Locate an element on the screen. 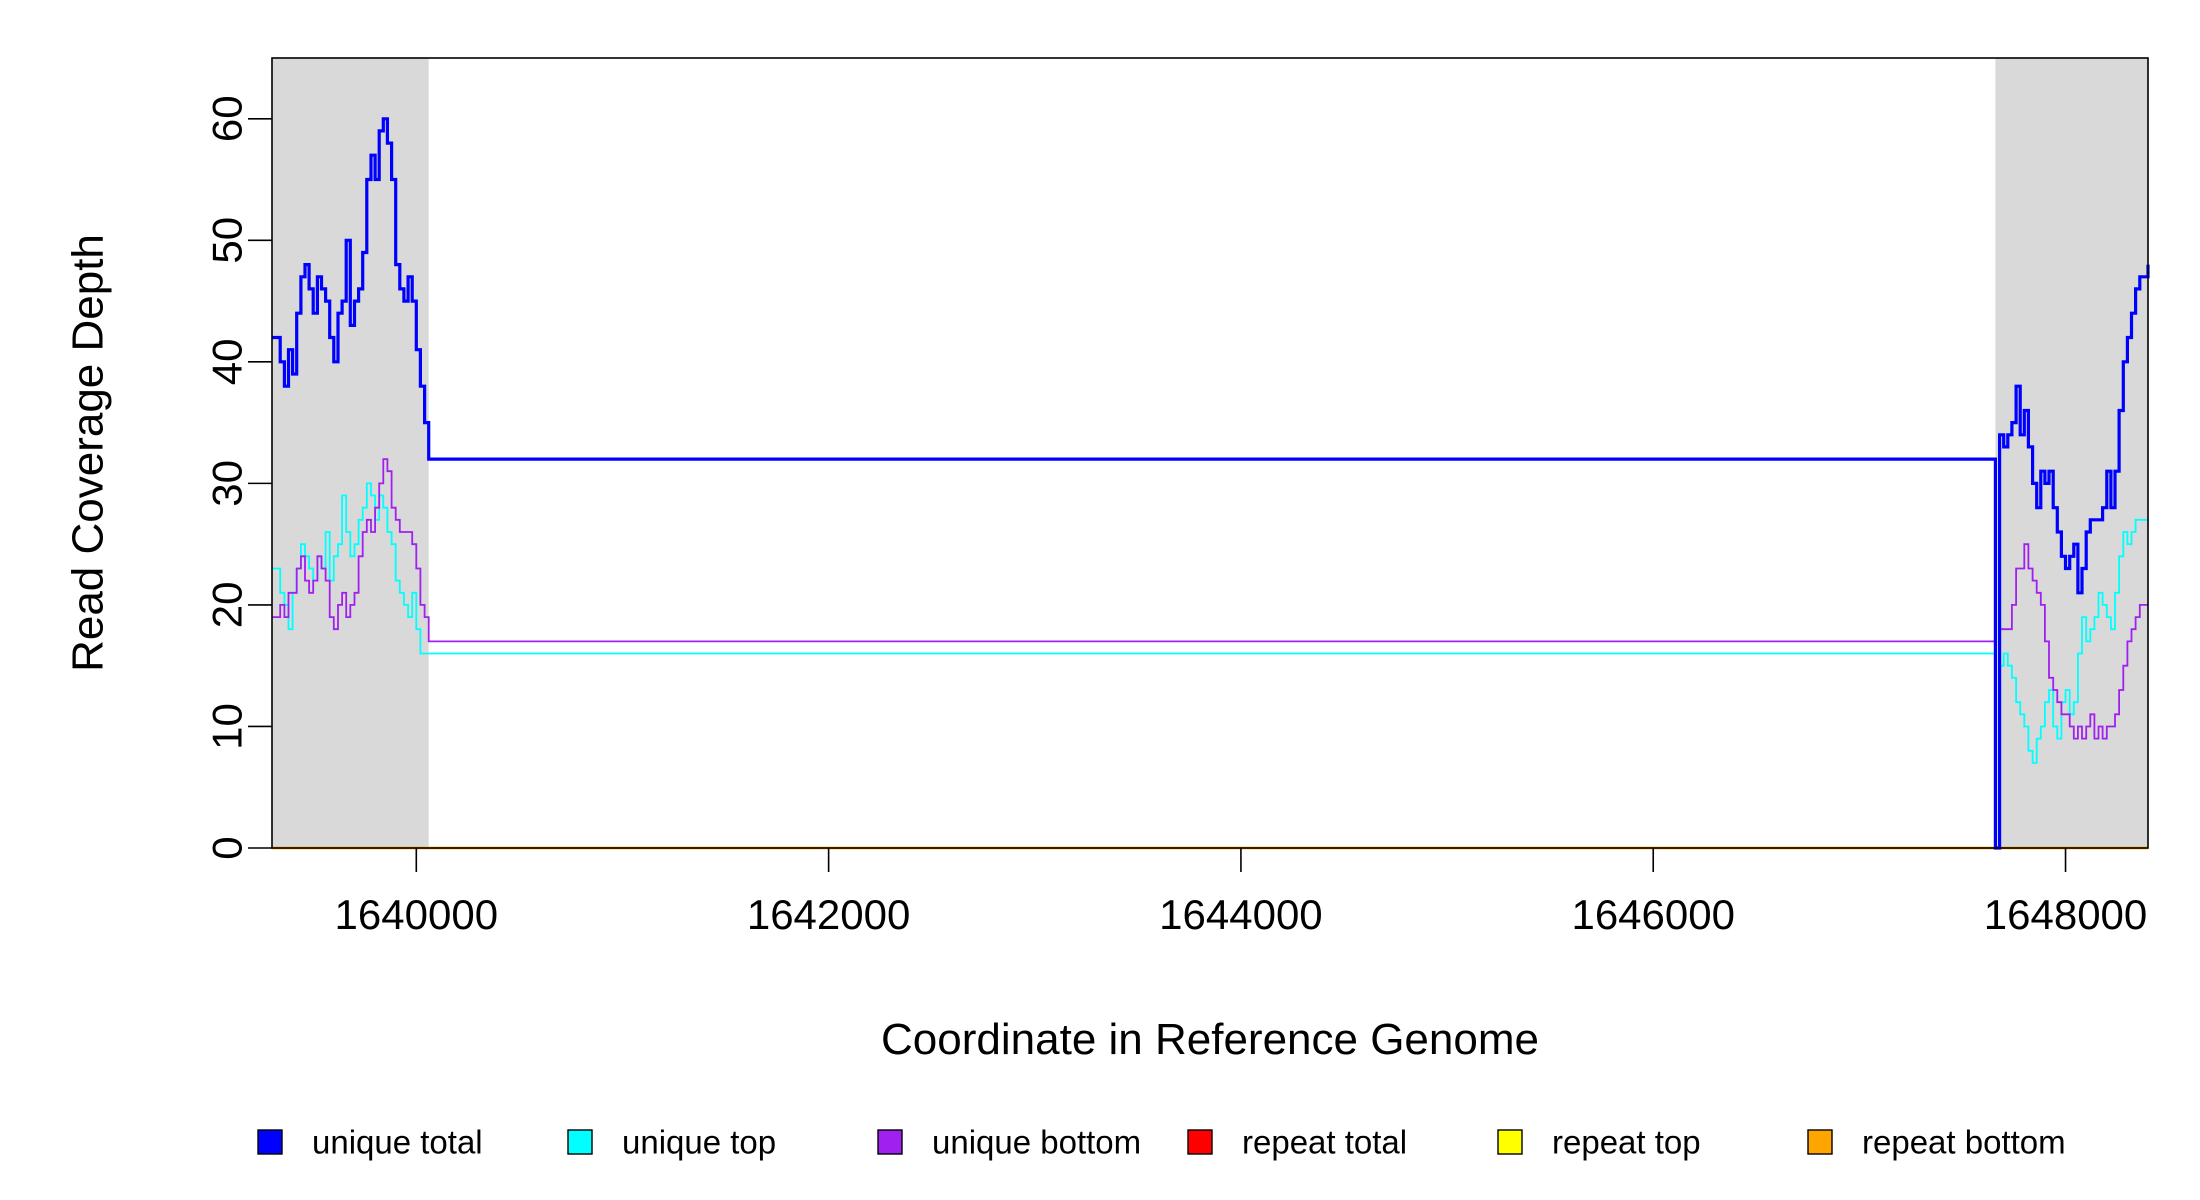 Image resolution: width=2200 pixels, height=1200 pixels. y-axis-title: Read Coverage Depth is located at coordinates (88, 453).